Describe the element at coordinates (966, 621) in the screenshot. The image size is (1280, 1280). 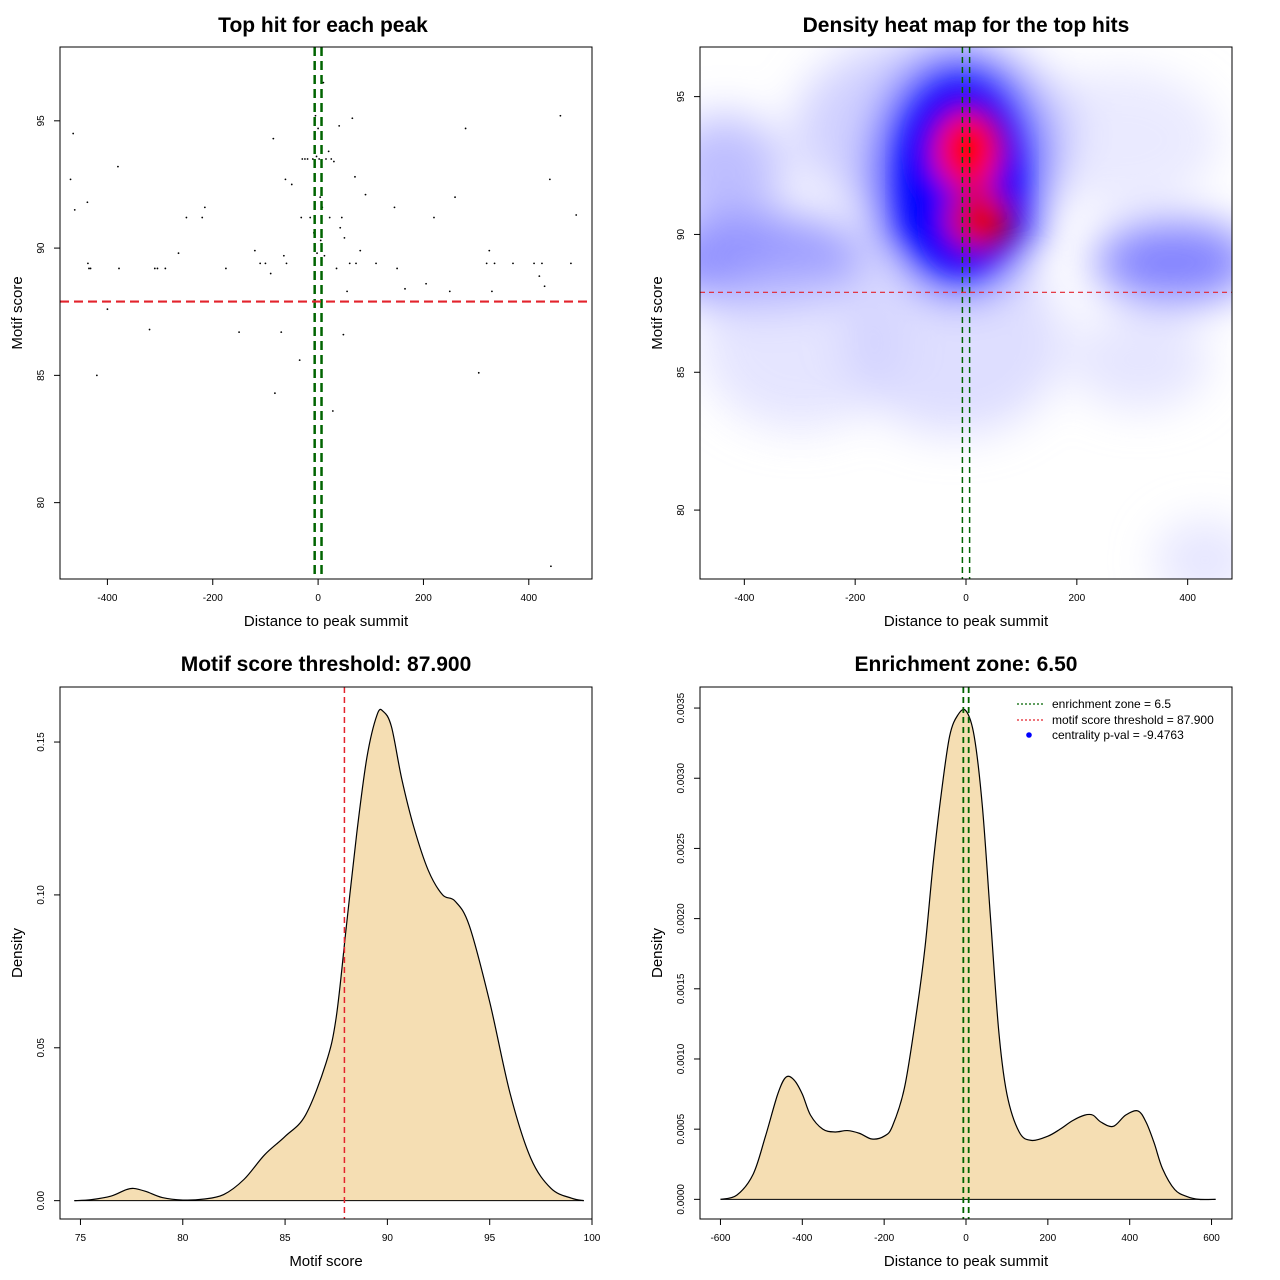
I see `panel2-xlabel: Distance to peak summit` at that location.